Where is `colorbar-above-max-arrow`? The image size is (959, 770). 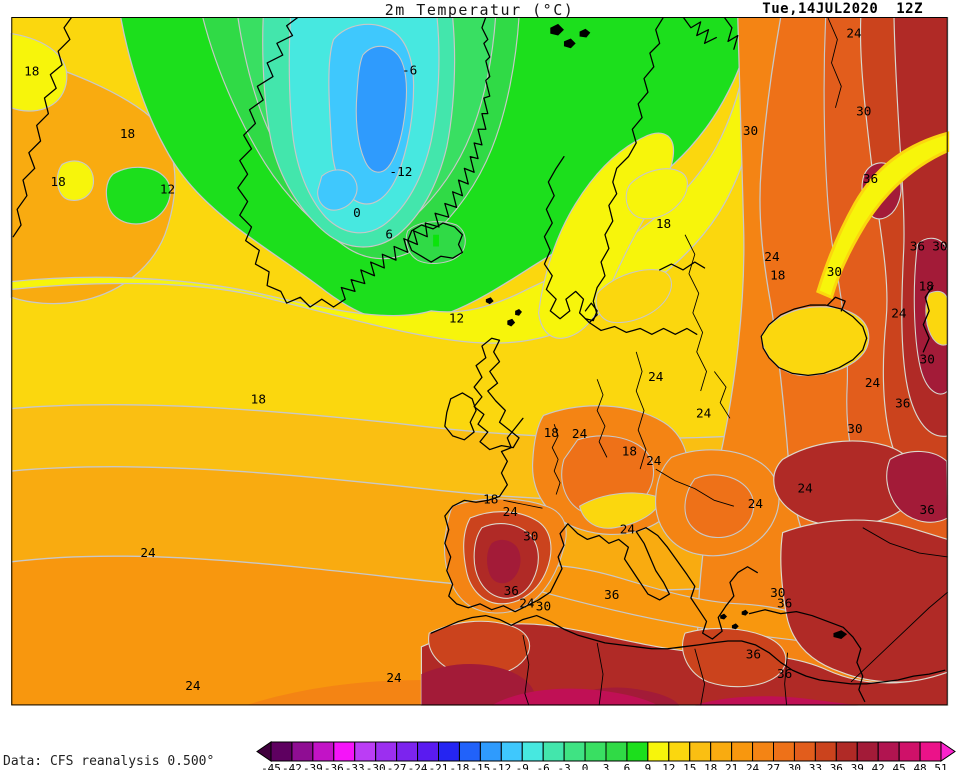
colorbar-above-max-arrow is located at coordinates (948, 751).